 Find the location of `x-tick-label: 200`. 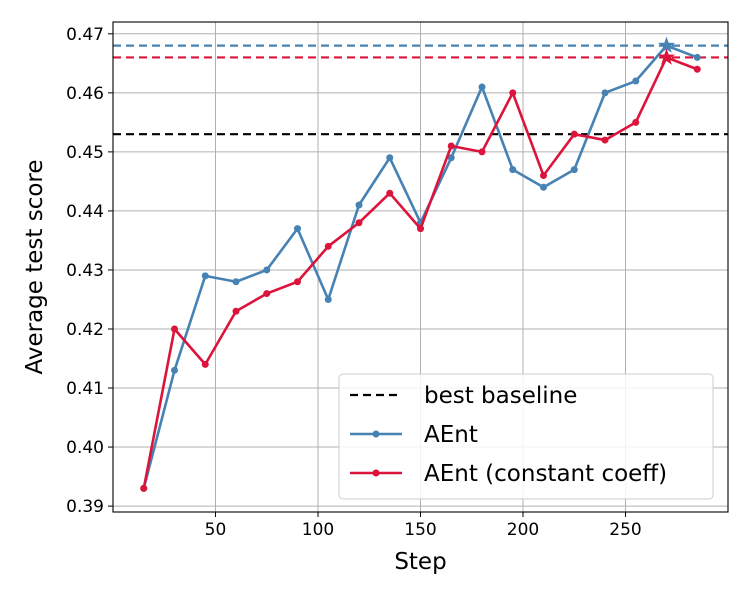

x-tick-label: 200 is located at coordinates (523, 530).